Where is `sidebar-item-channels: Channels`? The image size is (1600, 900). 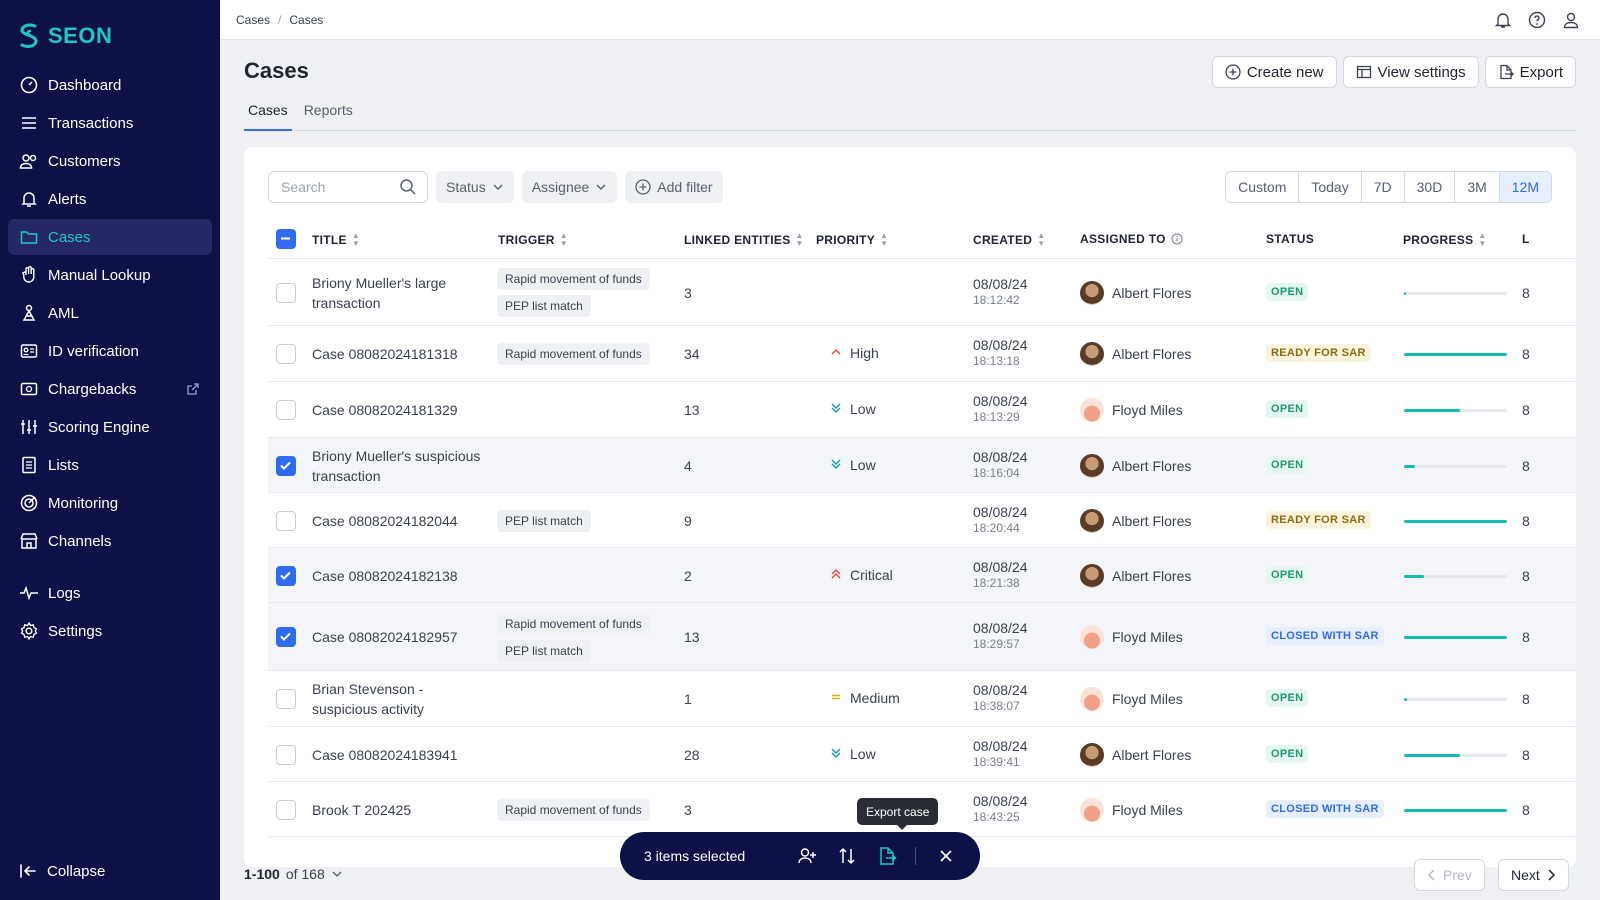
sidebar-item-channels: Channels is located at coordinates (110, 541).